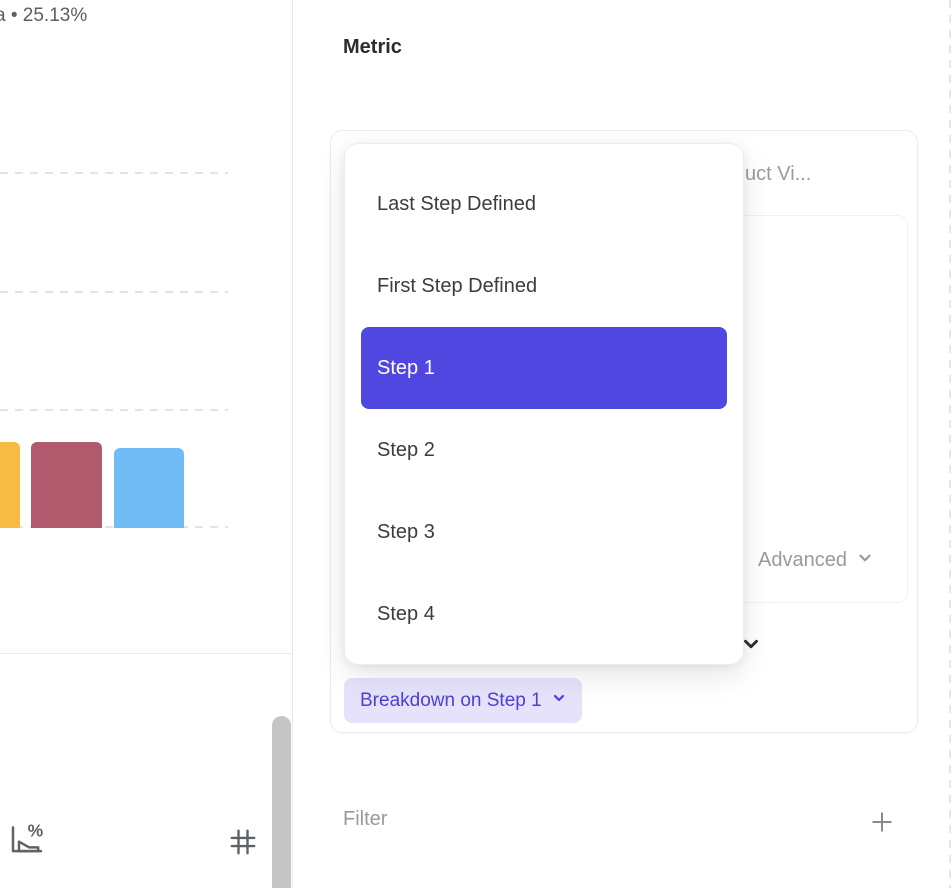 This screenshot has height=888, width=952. I want to click on advanced-label: Advanced, so click(802, 560).